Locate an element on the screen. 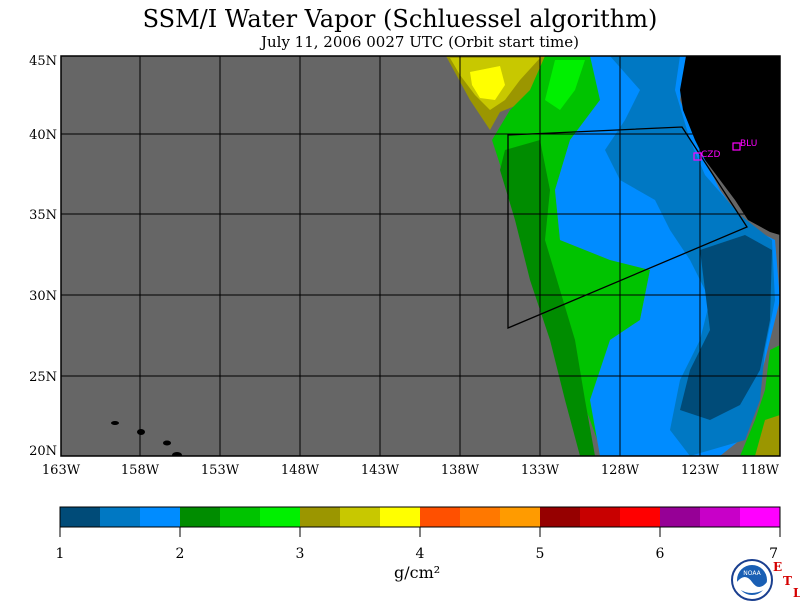 The image size is (800, 602). lon-label: 143W is located at coordinates (380, 470).